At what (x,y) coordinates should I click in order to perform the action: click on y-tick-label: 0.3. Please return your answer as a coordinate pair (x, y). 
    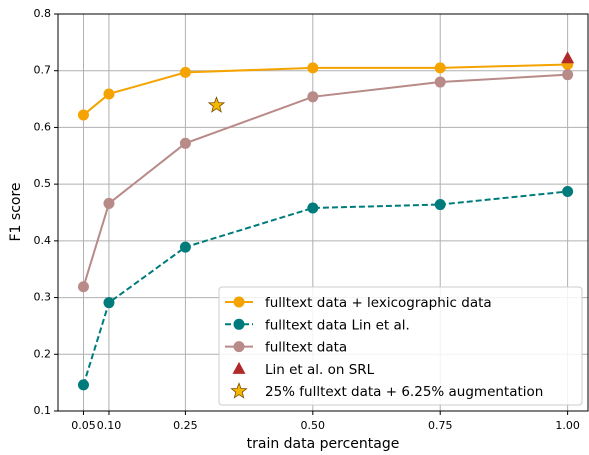
    Looking at the image, I should click on (43, 297).